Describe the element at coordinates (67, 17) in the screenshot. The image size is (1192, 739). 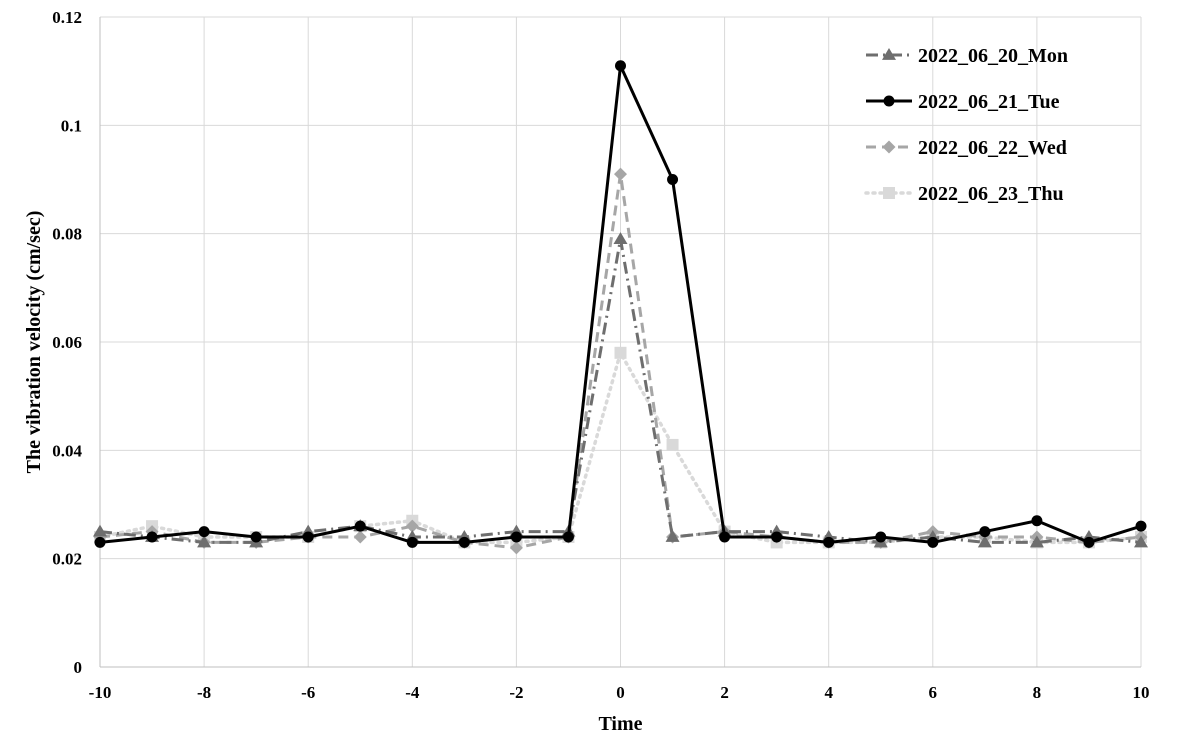
I see `y-tick-label: 0.12` at that location.